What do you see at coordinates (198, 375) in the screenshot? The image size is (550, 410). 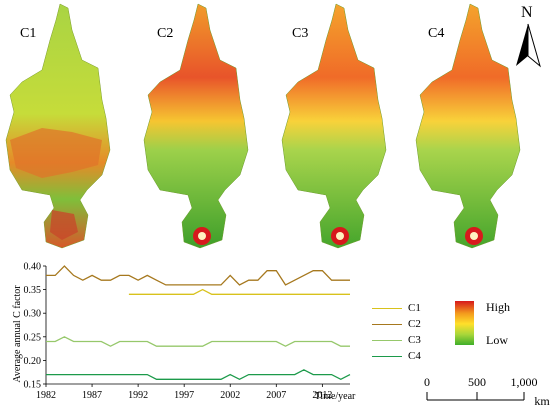 I see `series-line-c4` at bounding box center [198, 375].